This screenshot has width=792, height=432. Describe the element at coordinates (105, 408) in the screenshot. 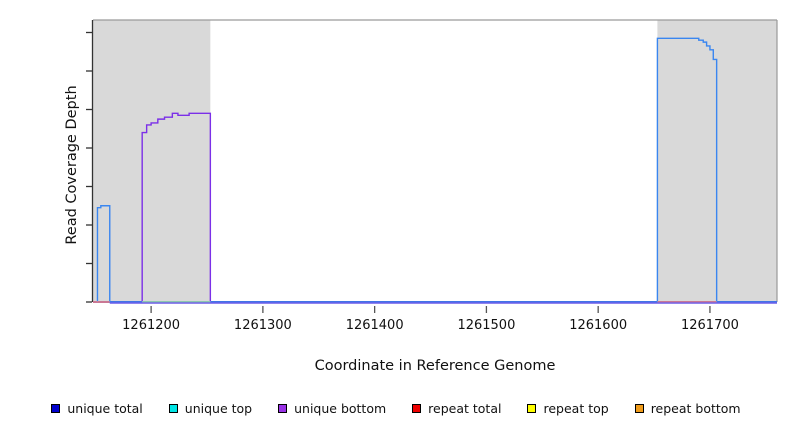

I see `legend-label: unique total` at that location.